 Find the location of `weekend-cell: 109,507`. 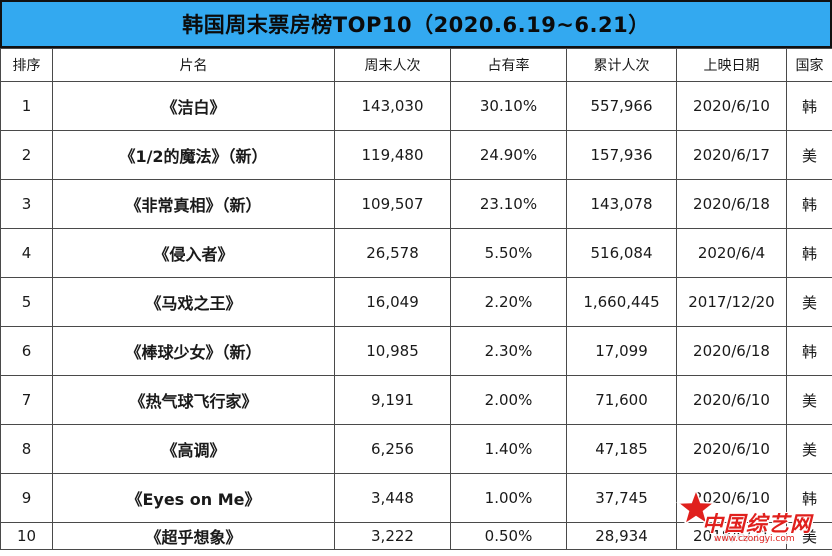

weekend-cell: 109,507 is located at coordinates (392, 204).